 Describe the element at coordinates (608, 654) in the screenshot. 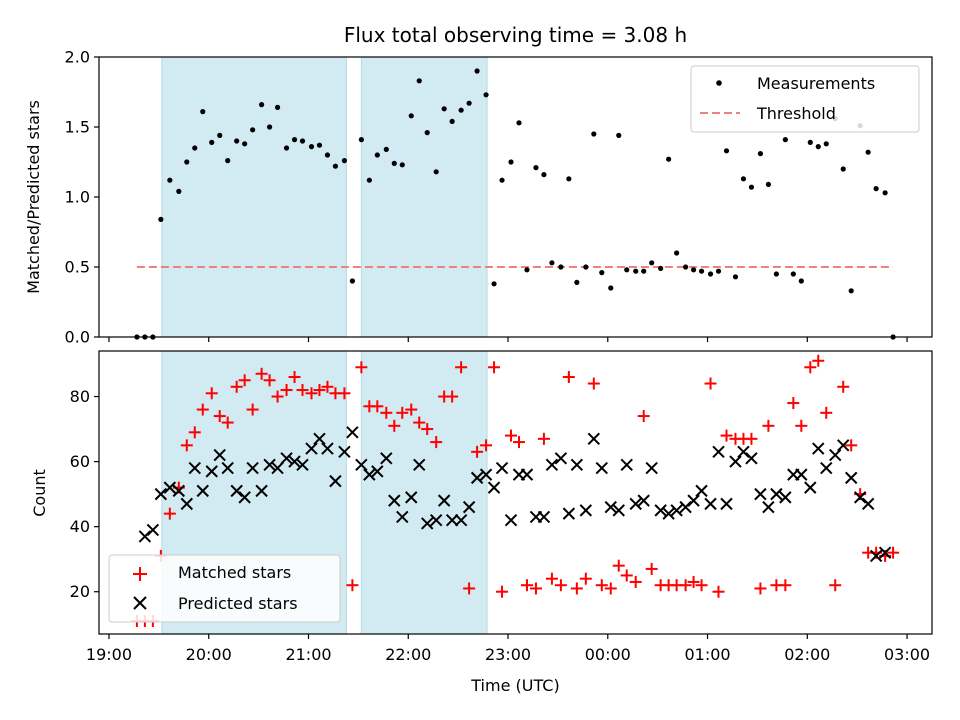

I see `x-tick-label: 00:00` at that location.